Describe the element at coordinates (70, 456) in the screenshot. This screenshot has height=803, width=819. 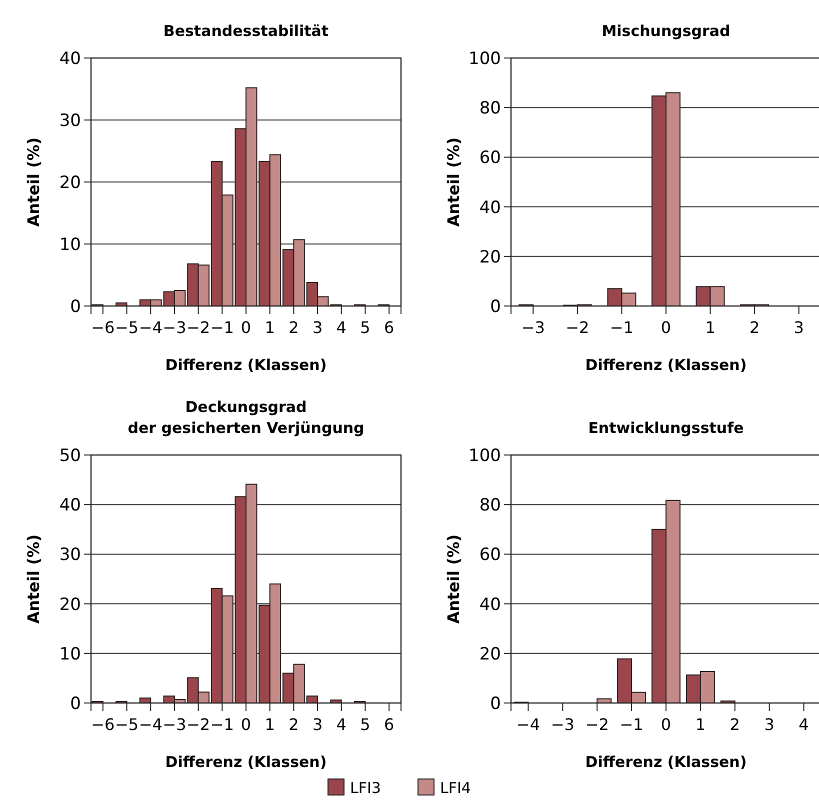
I see `y-tick-label: 50` at that location.